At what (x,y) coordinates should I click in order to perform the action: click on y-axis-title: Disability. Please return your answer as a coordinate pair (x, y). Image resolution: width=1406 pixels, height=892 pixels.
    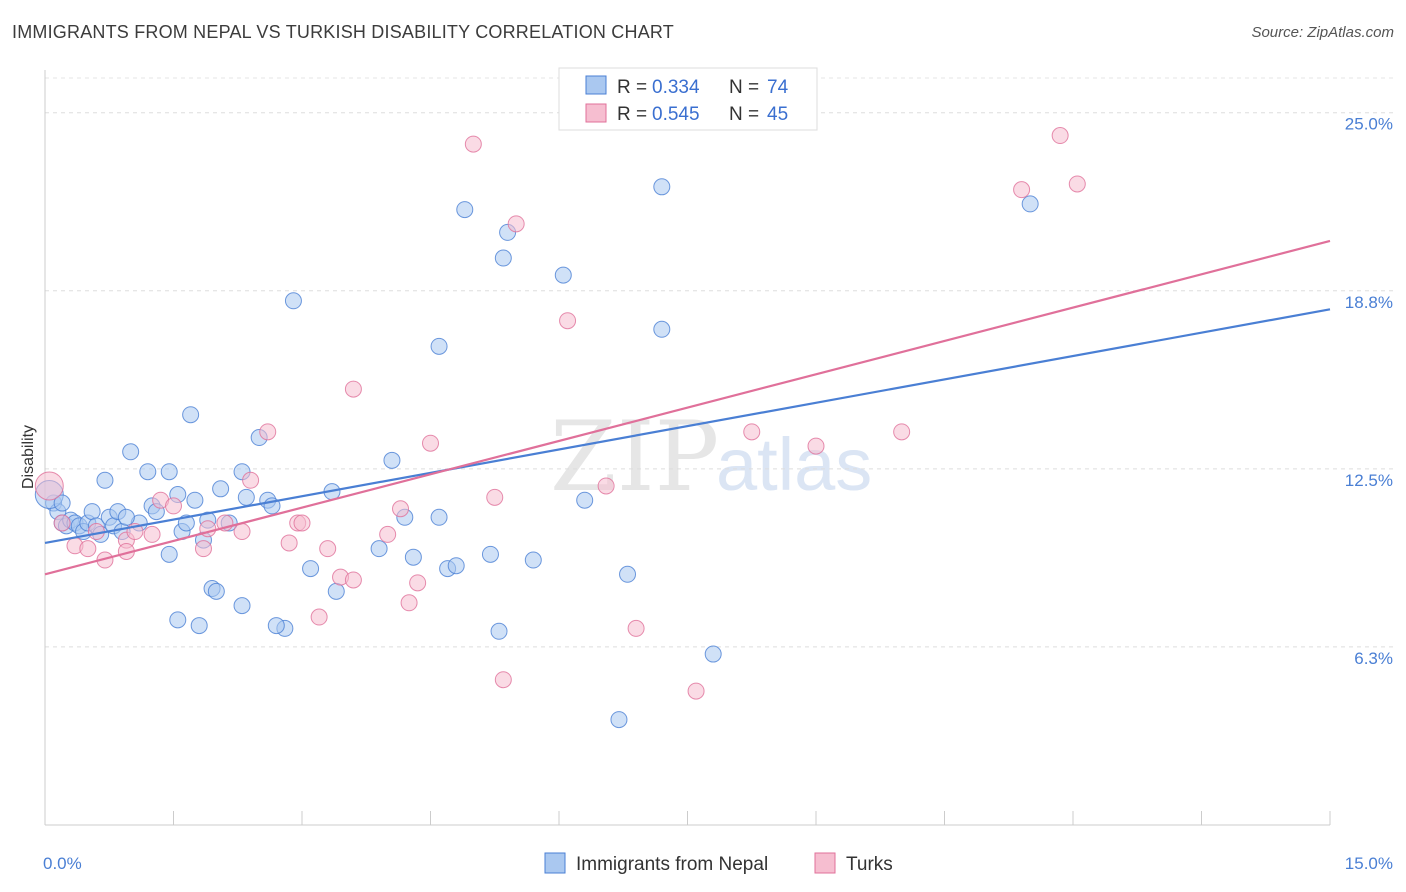
    Looking at the image, I should click on (28, 457).